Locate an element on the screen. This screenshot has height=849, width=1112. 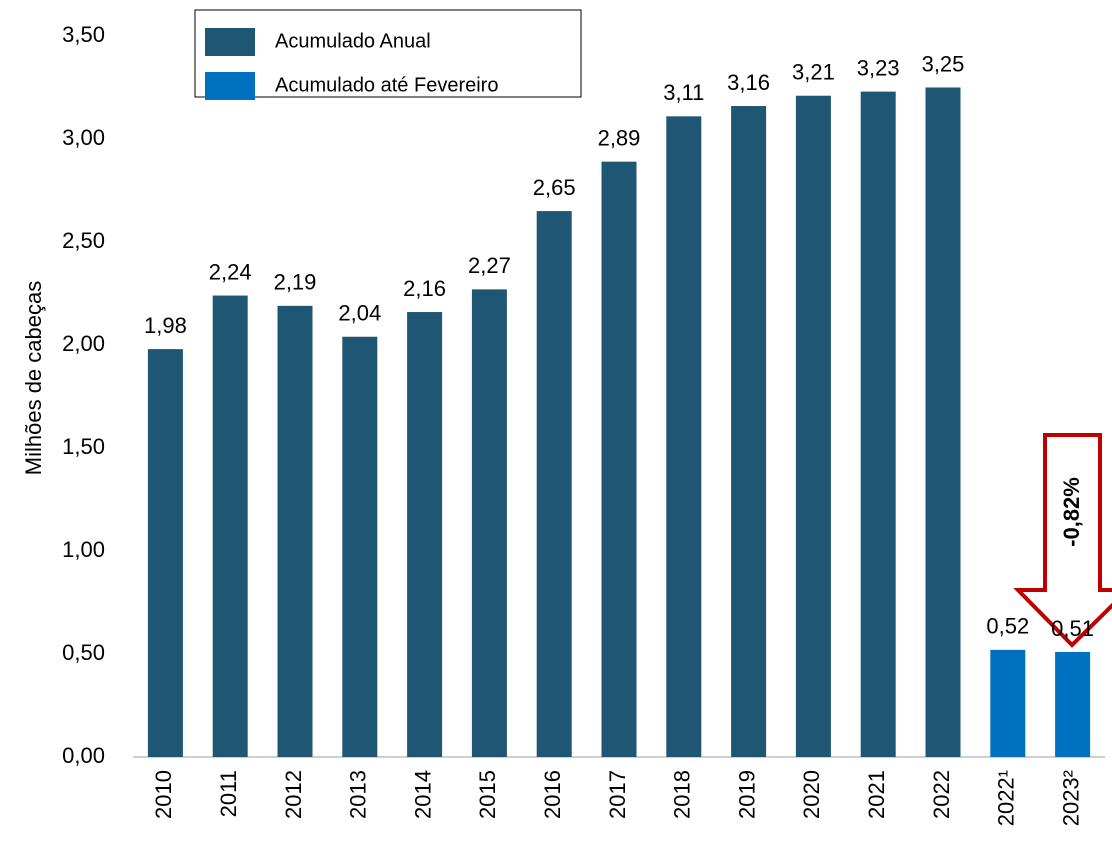
x-tick-label: 2020 is located at coordinates (811, 794).